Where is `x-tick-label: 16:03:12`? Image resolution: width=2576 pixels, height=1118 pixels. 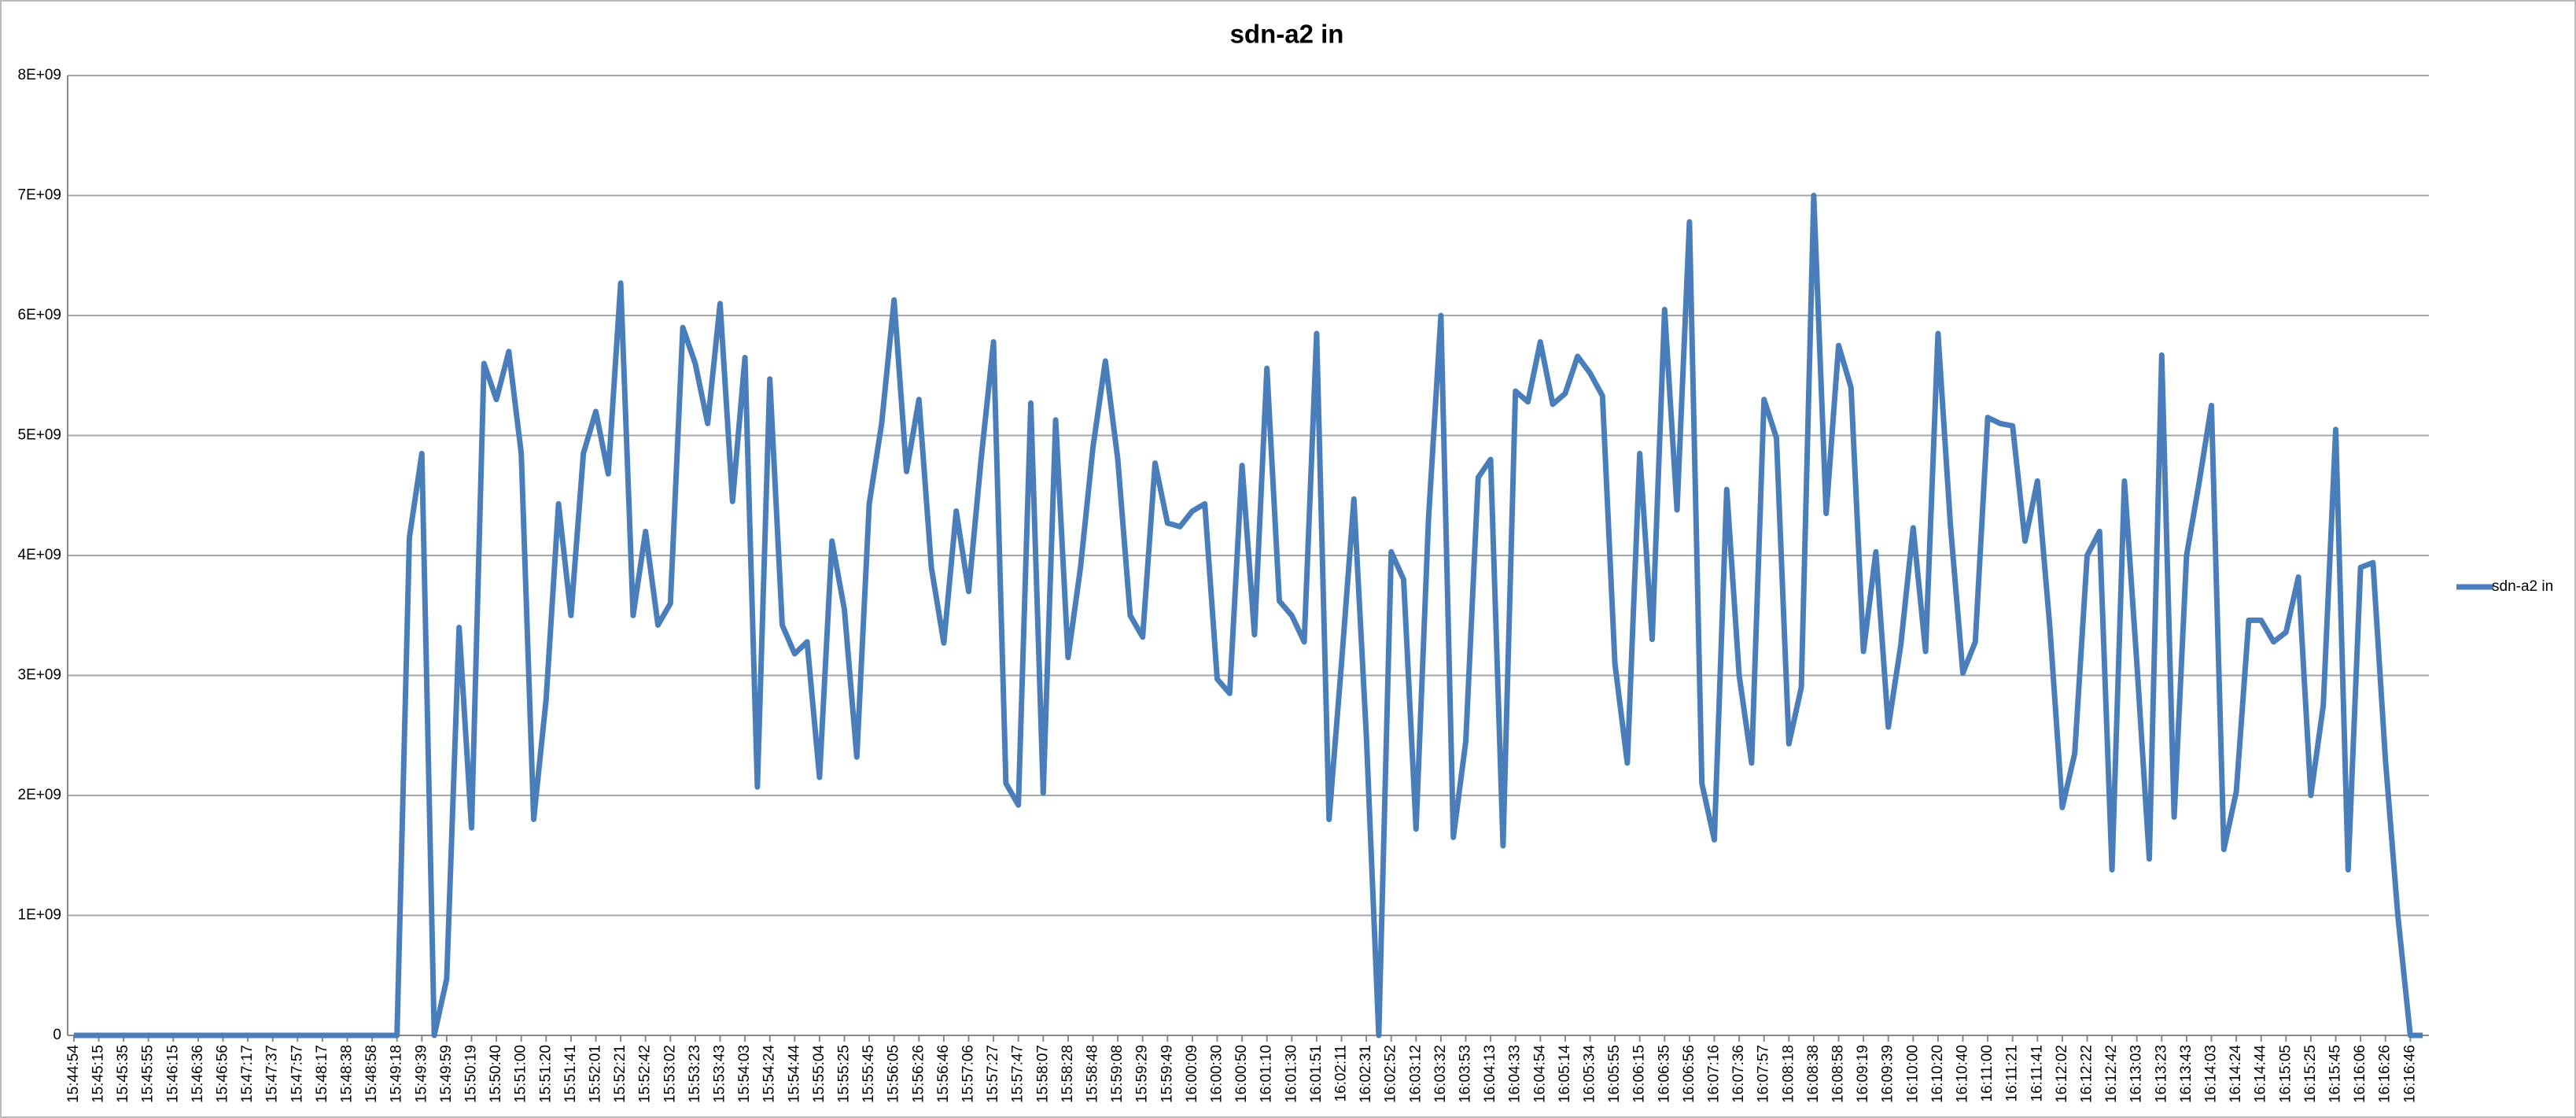
x-tick-label: 16:03:12 is located at coordinates (1415, 1074).